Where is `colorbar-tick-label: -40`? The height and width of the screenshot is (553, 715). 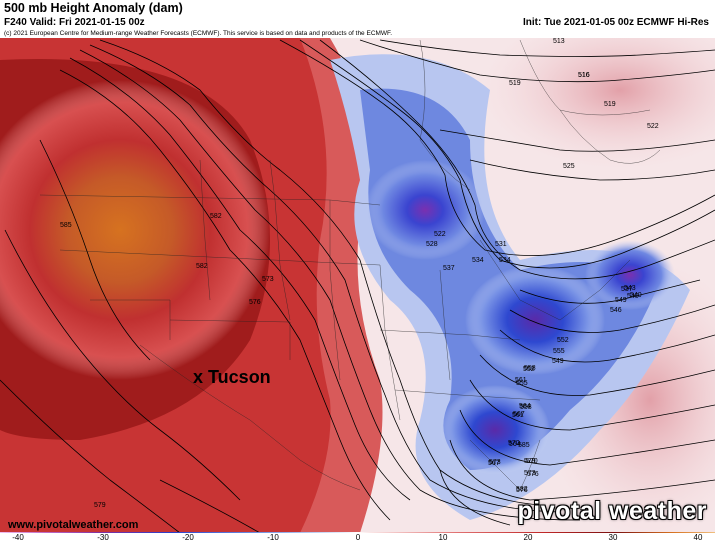 colorbar-tick-label: -40 is located at coordinates (18, 537).